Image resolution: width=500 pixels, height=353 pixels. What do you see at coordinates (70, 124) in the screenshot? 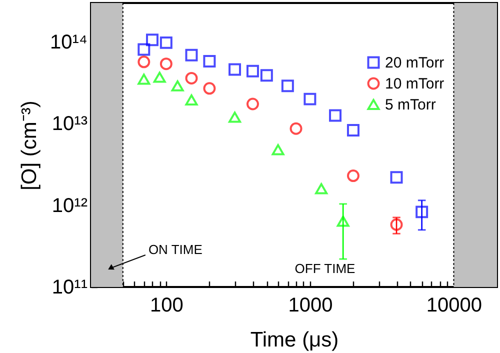
I see `y-tick-label: 10¹³` at bounding box center [70, 124].